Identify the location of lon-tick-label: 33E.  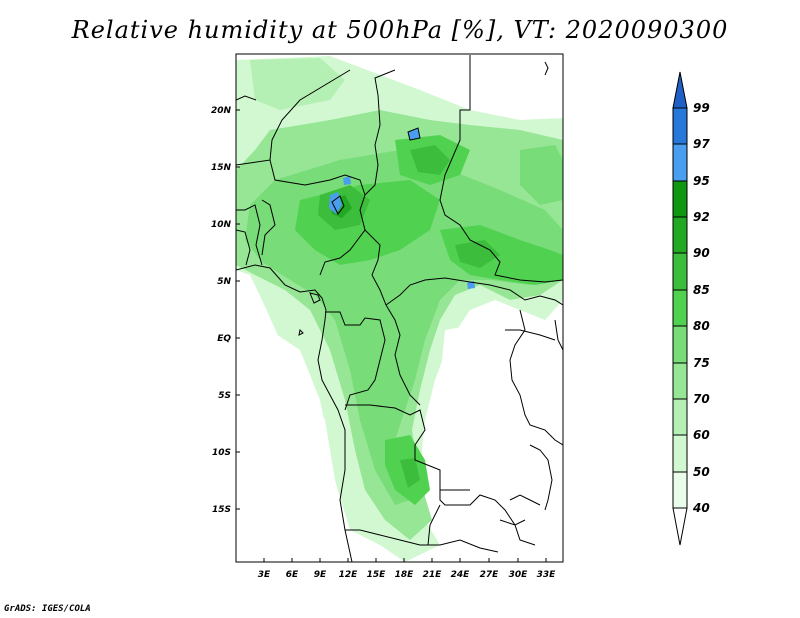
(547, 575).